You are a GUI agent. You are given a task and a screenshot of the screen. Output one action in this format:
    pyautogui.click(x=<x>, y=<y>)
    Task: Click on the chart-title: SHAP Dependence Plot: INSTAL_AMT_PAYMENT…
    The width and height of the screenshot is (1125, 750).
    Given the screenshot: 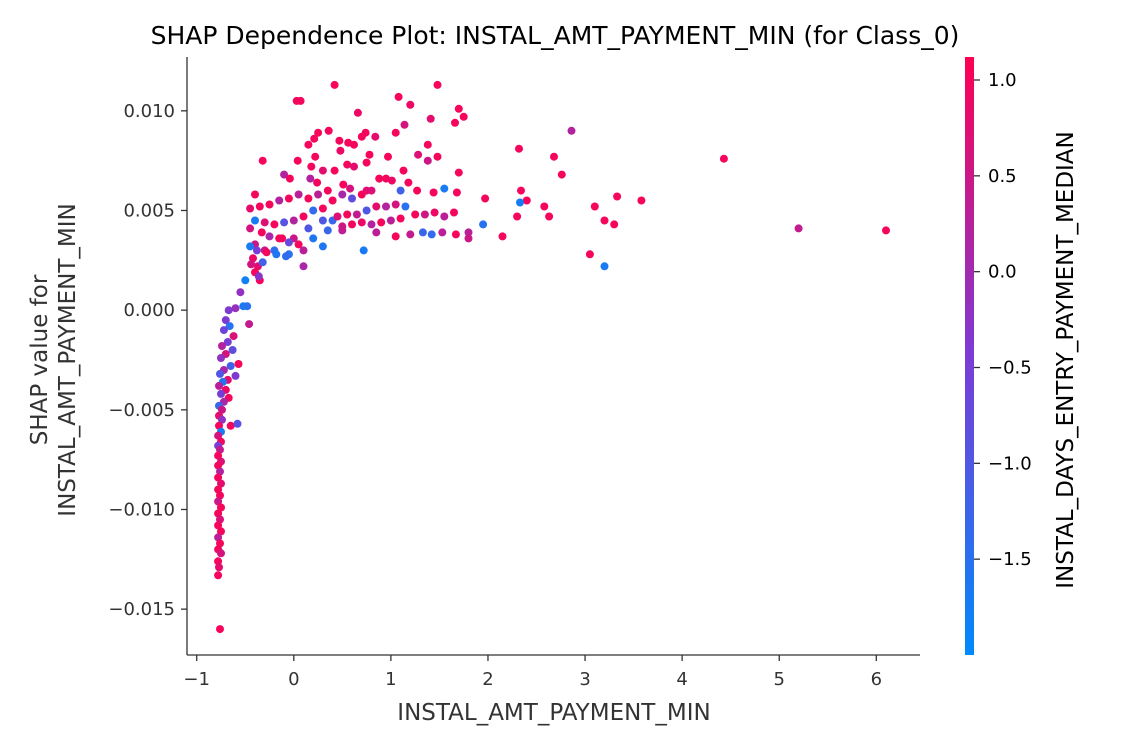 What is the action you would take?
    pyautogui.click(x=555, y=35)
    